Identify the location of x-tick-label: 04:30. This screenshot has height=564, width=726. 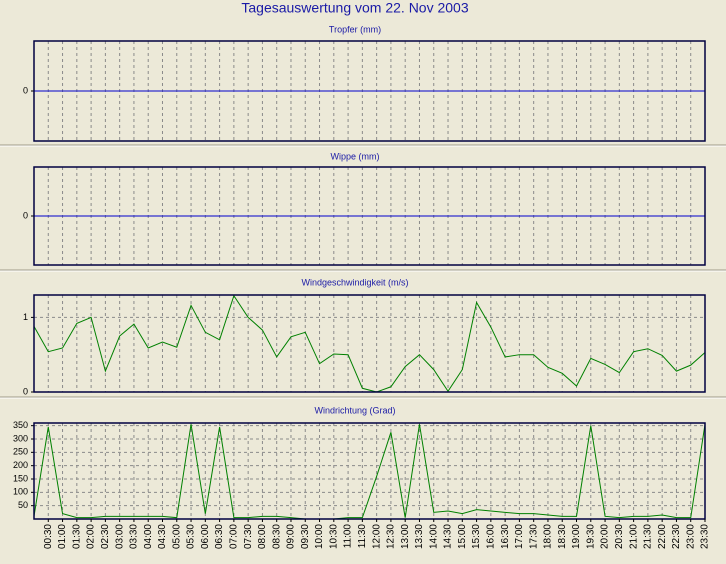
(162, 536).